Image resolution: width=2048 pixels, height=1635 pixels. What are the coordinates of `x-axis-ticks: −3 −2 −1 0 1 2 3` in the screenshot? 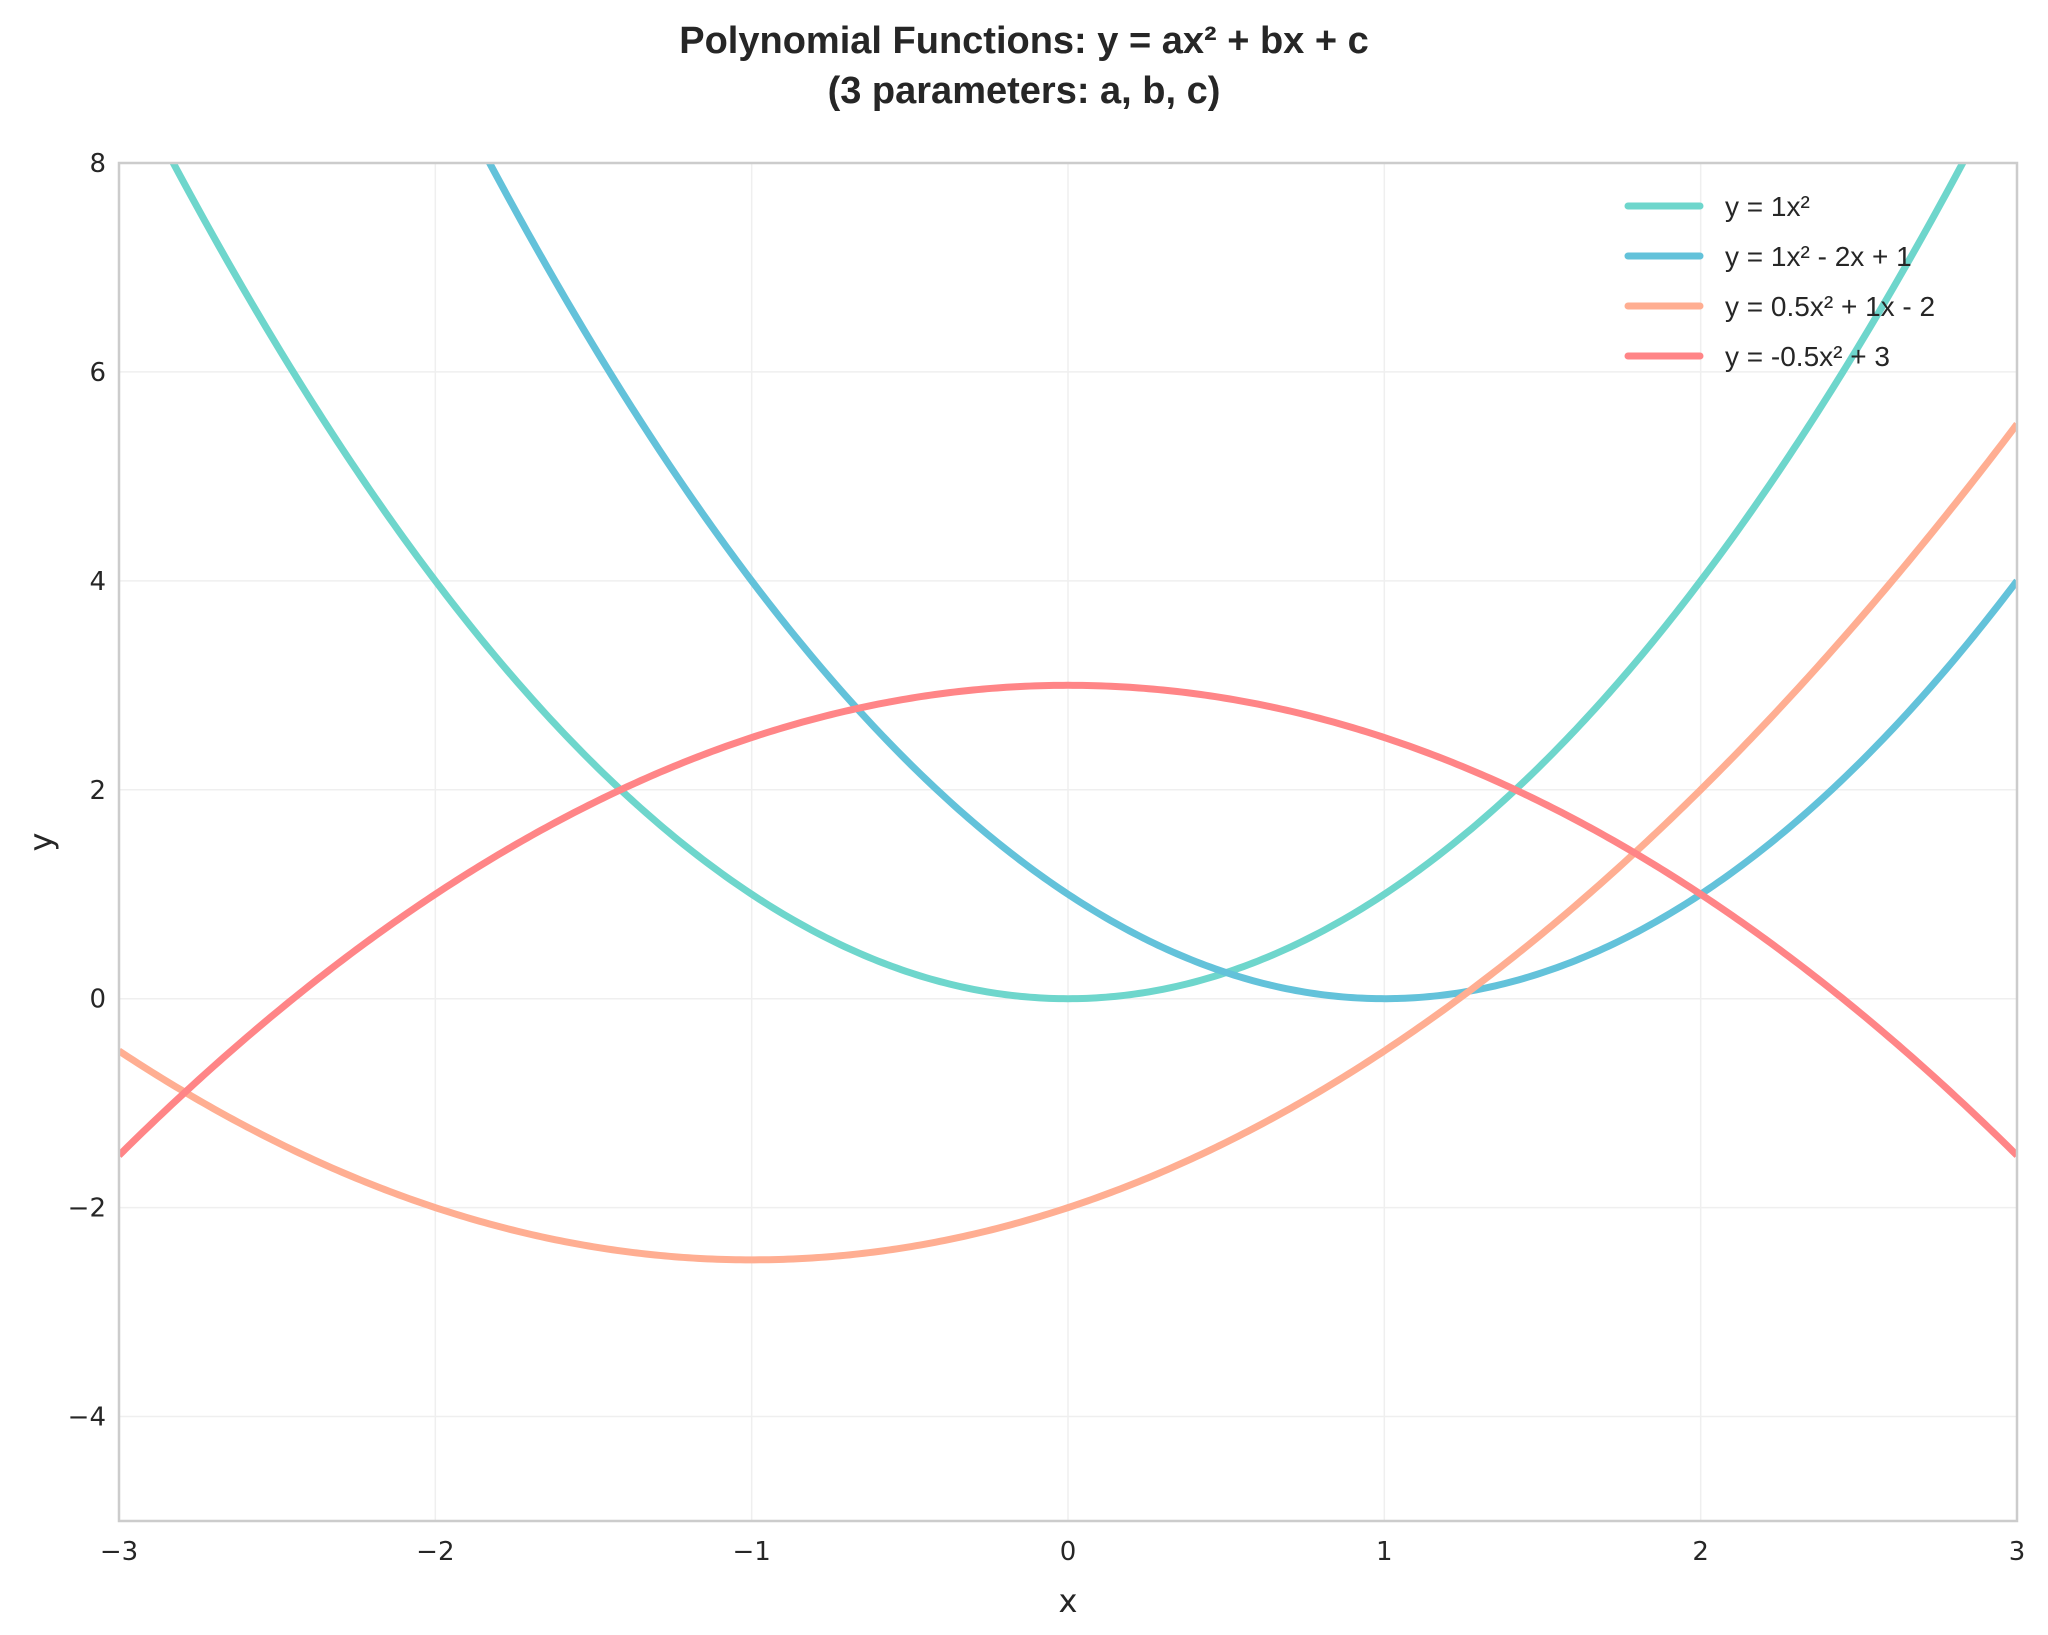 It's located at (1062, 1552).